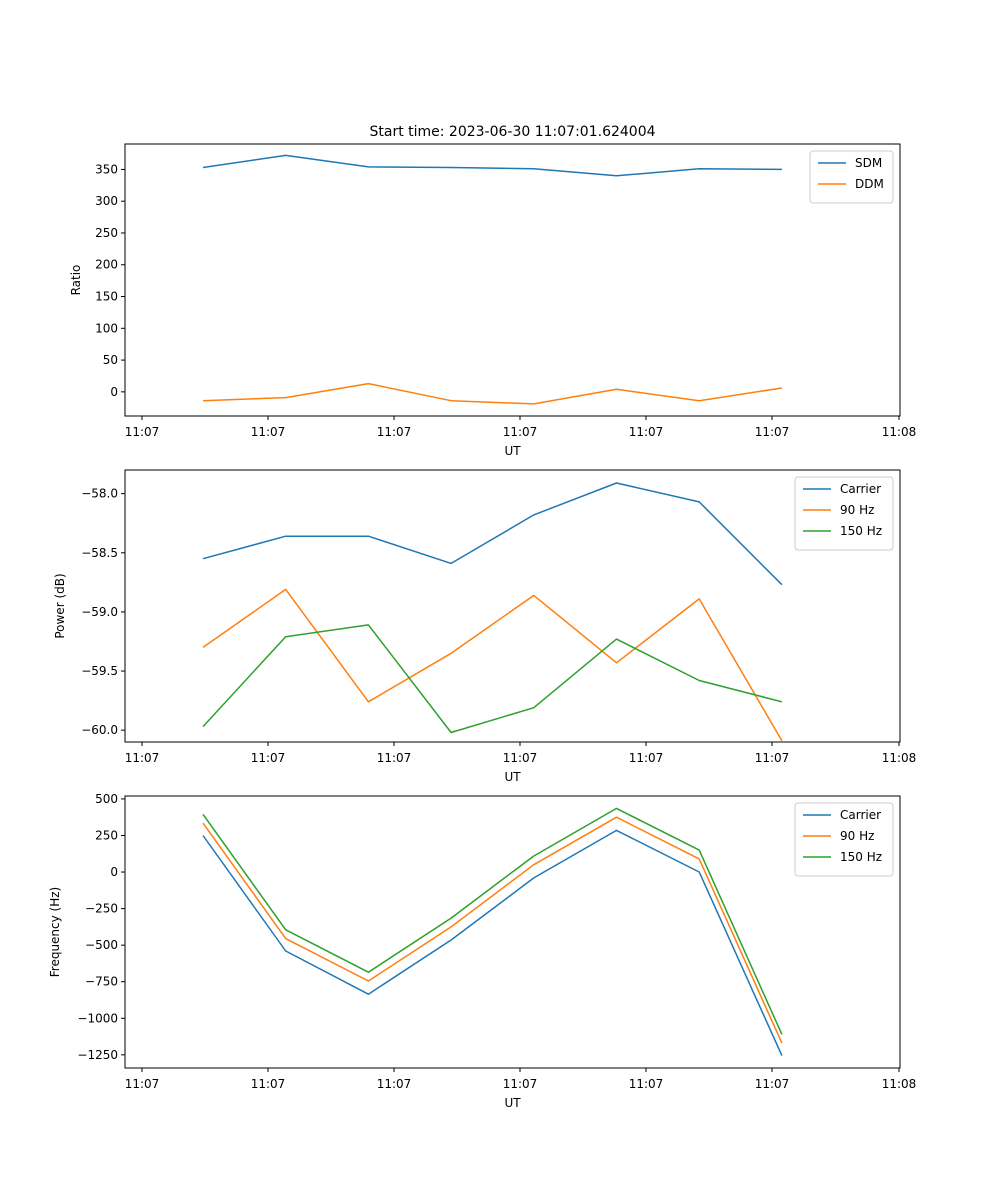 The width and height of the screenshot is (1000, 1200). I want to click on legend: SDM DDM, so click(851, 177).